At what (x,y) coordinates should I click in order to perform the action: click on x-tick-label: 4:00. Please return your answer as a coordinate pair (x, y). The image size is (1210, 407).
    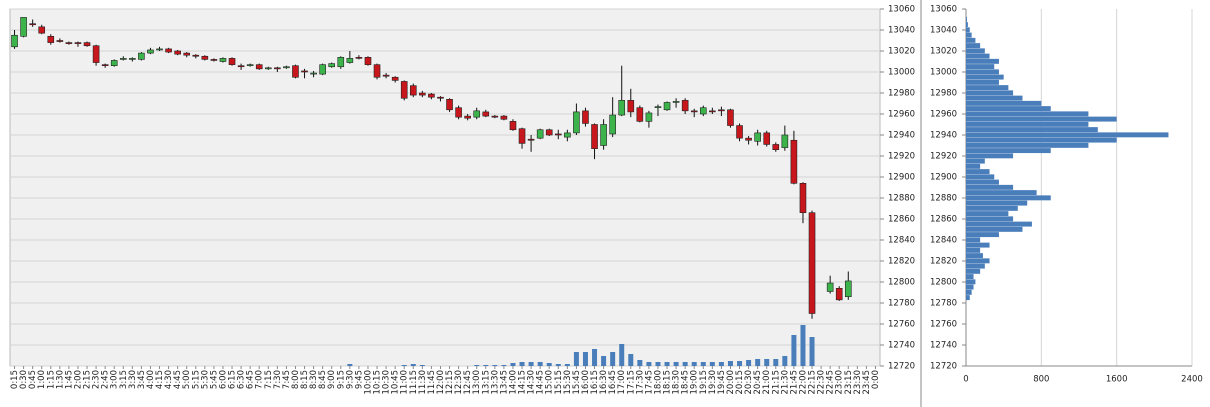
    Looking at the image, I should click on (151, 379).